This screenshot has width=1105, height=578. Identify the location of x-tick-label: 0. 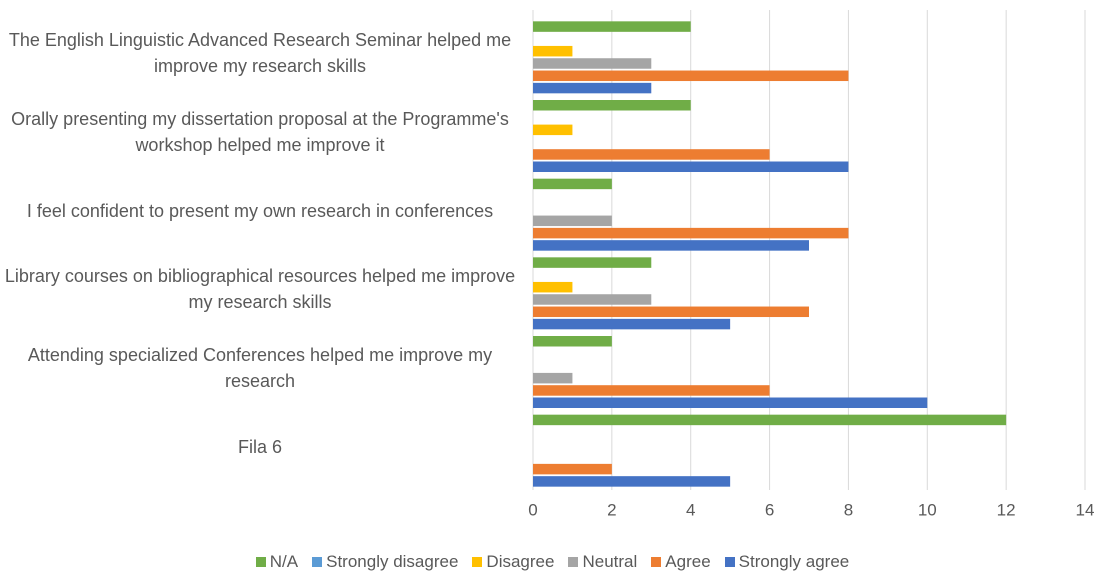
(532, 509).